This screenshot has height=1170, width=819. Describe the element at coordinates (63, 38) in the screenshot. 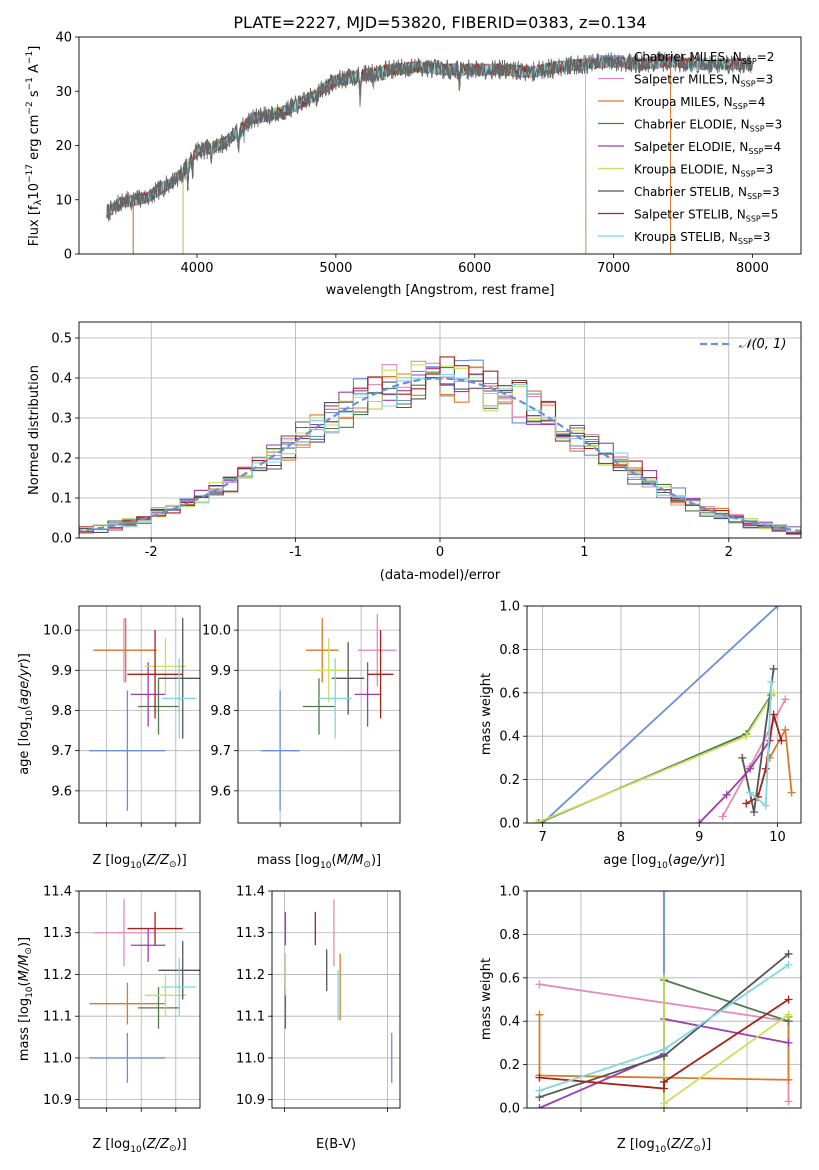

I see `y-tick-label: 40` at that location.